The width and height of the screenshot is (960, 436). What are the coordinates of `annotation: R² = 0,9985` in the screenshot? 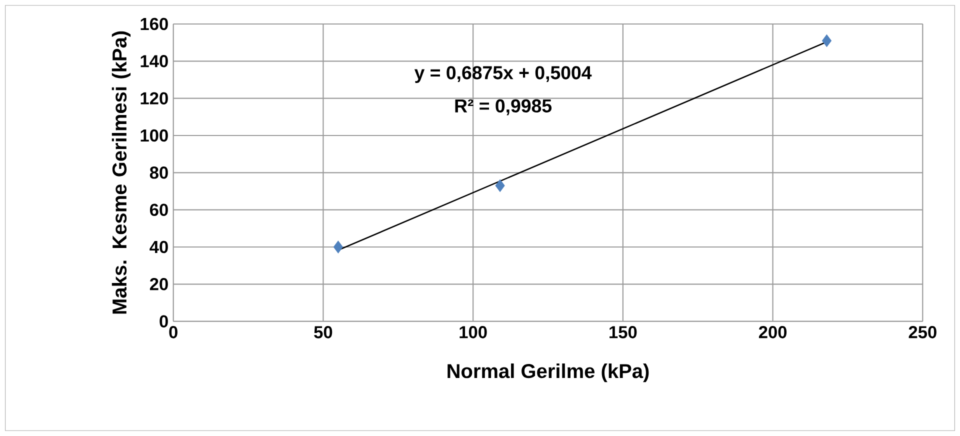 It's located at (503, 107).